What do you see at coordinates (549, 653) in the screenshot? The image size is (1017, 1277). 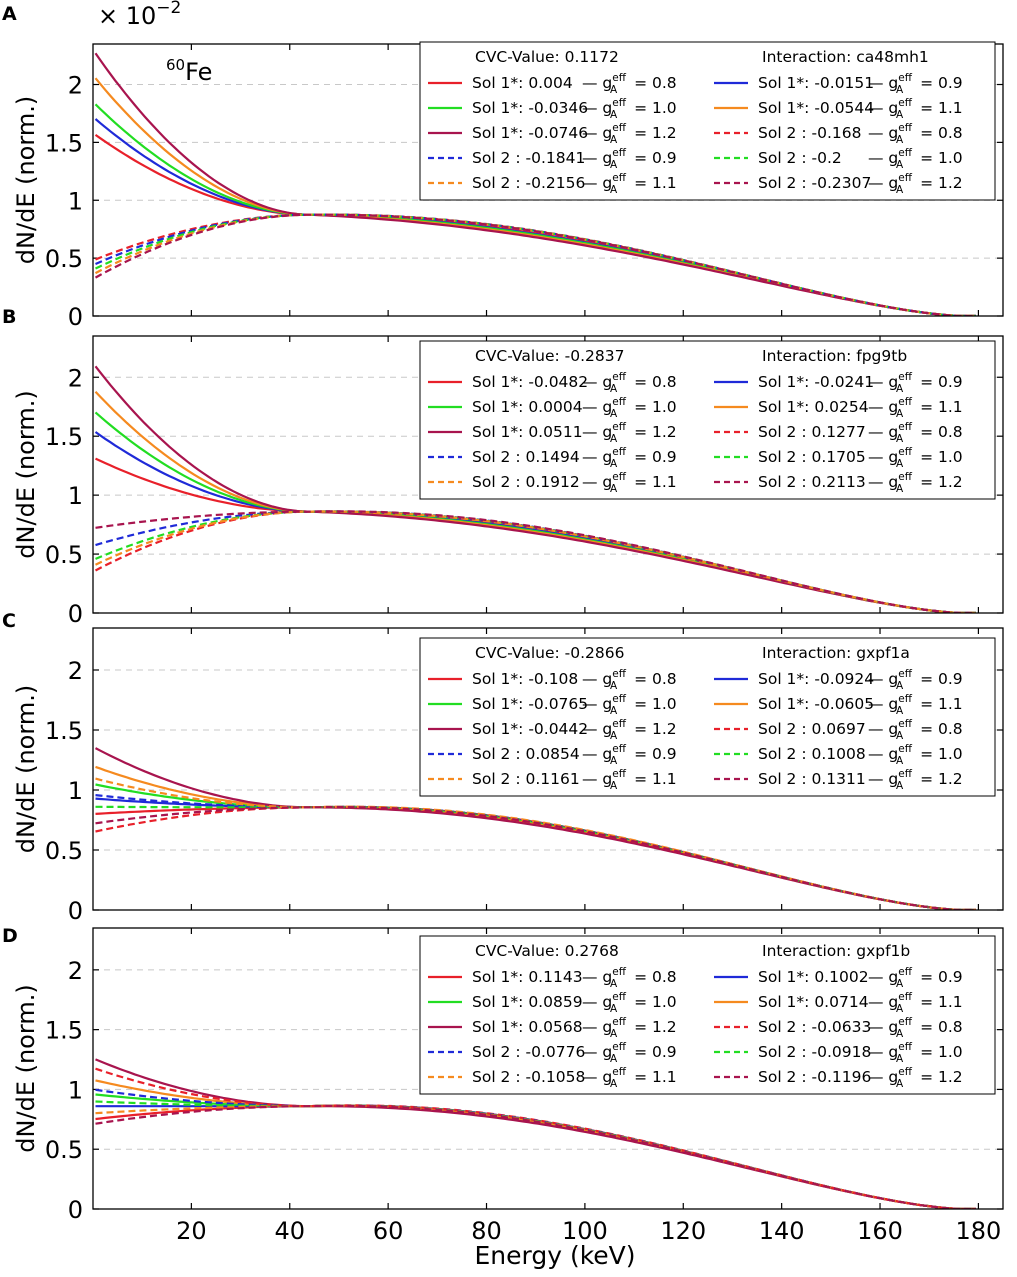 I see `cvc-value: CVC-Value: -0.2866` at bounding box center [549, 653].